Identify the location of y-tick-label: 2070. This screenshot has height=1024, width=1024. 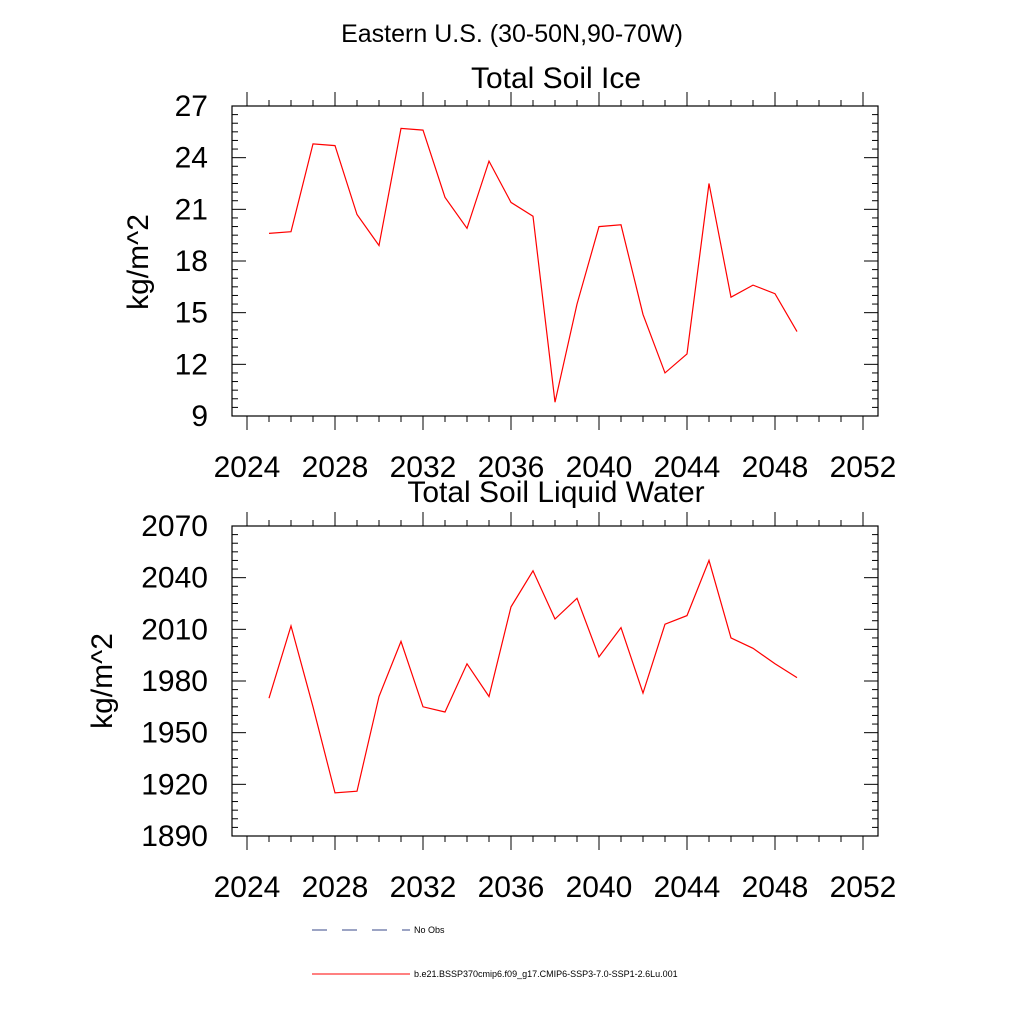
(174, 526).